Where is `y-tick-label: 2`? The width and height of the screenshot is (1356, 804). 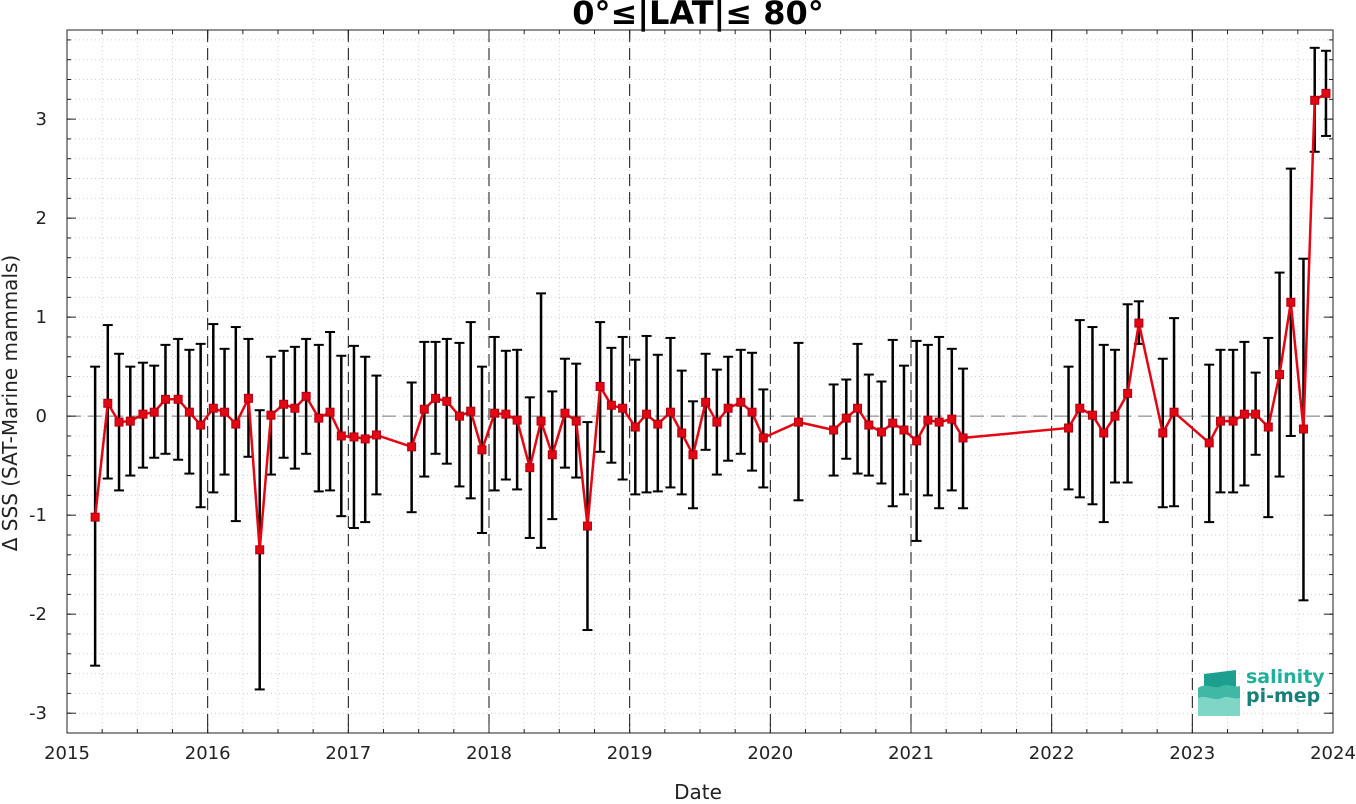 y-tick-label: 2 is located at coordinates (41, 218).